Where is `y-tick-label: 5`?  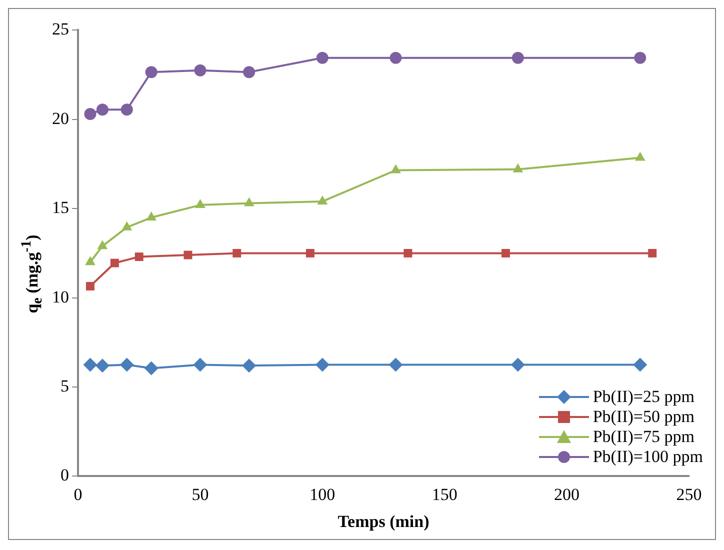
y-tick-label: 5 is located at coordinates (64, 386).